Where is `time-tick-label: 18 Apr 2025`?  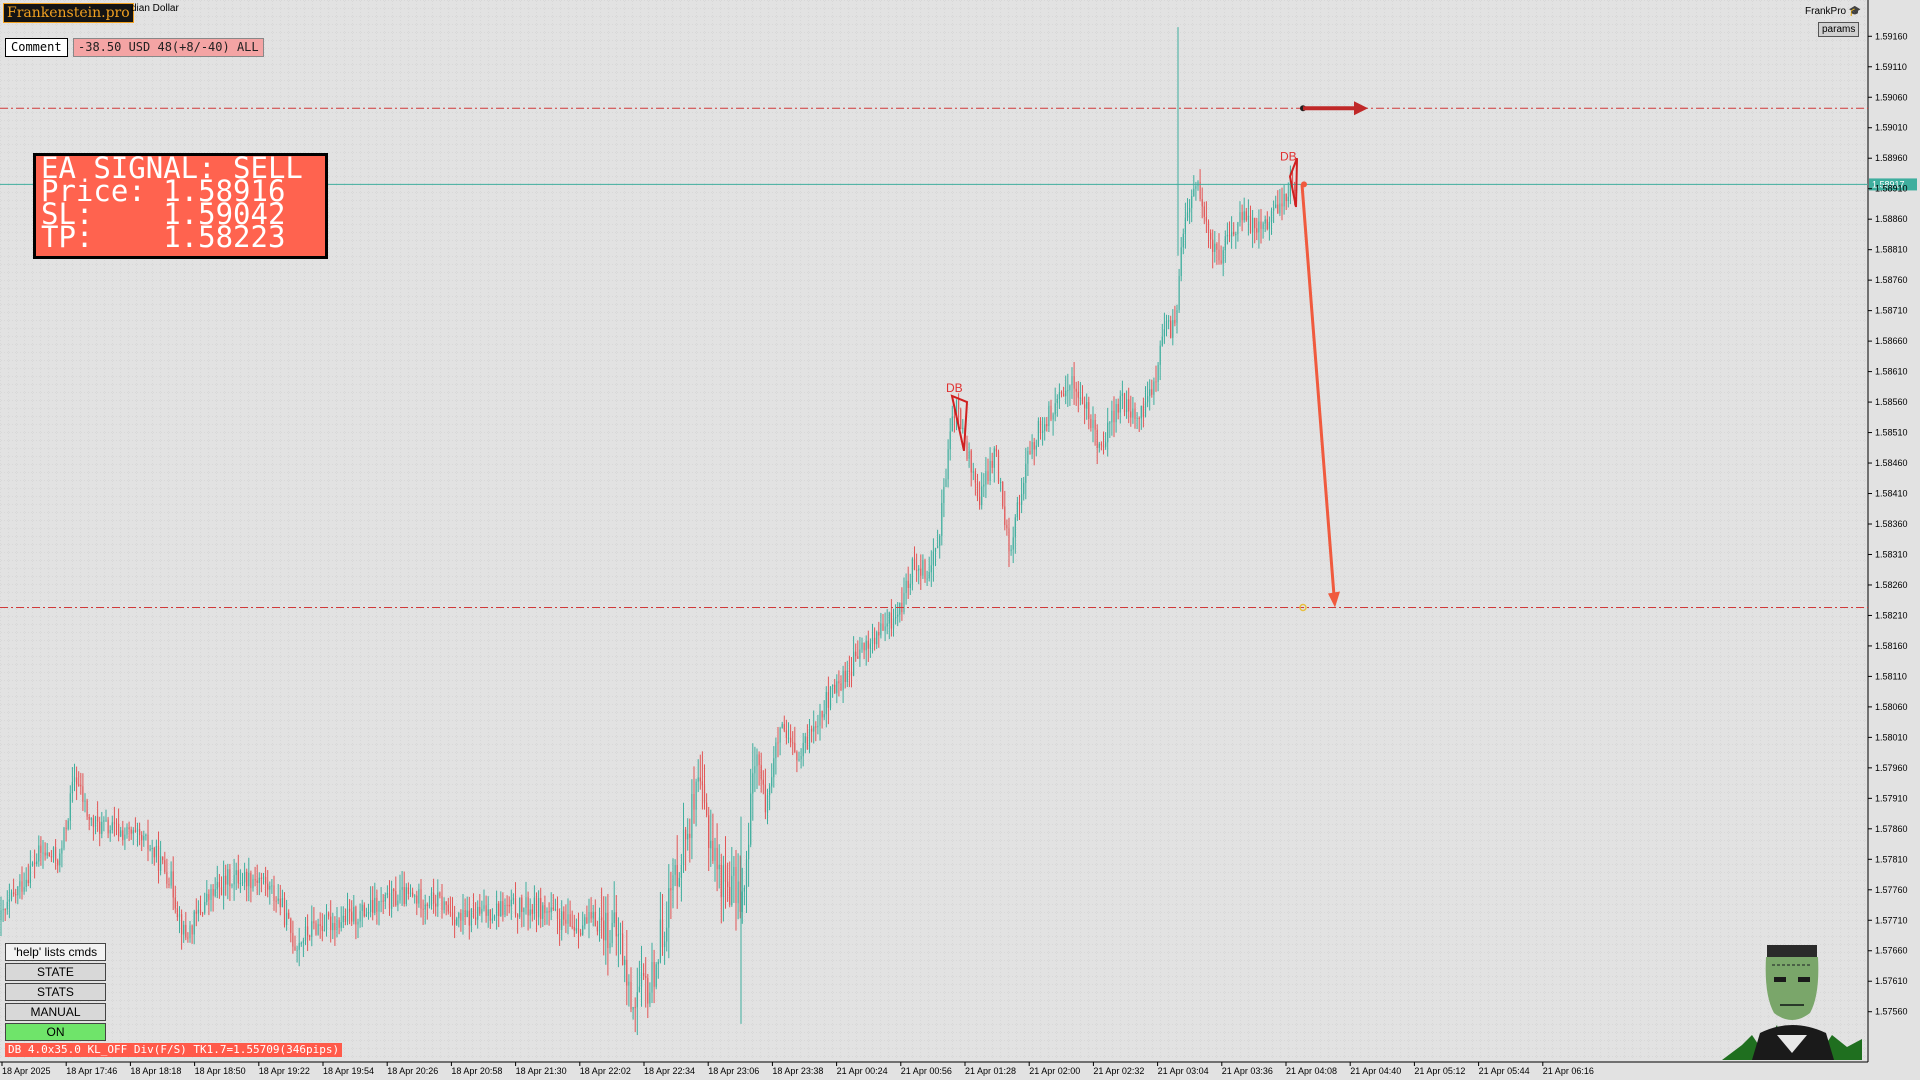
time-tick-label: 18 Apr 2025 is located at coordinates (26, 1071).